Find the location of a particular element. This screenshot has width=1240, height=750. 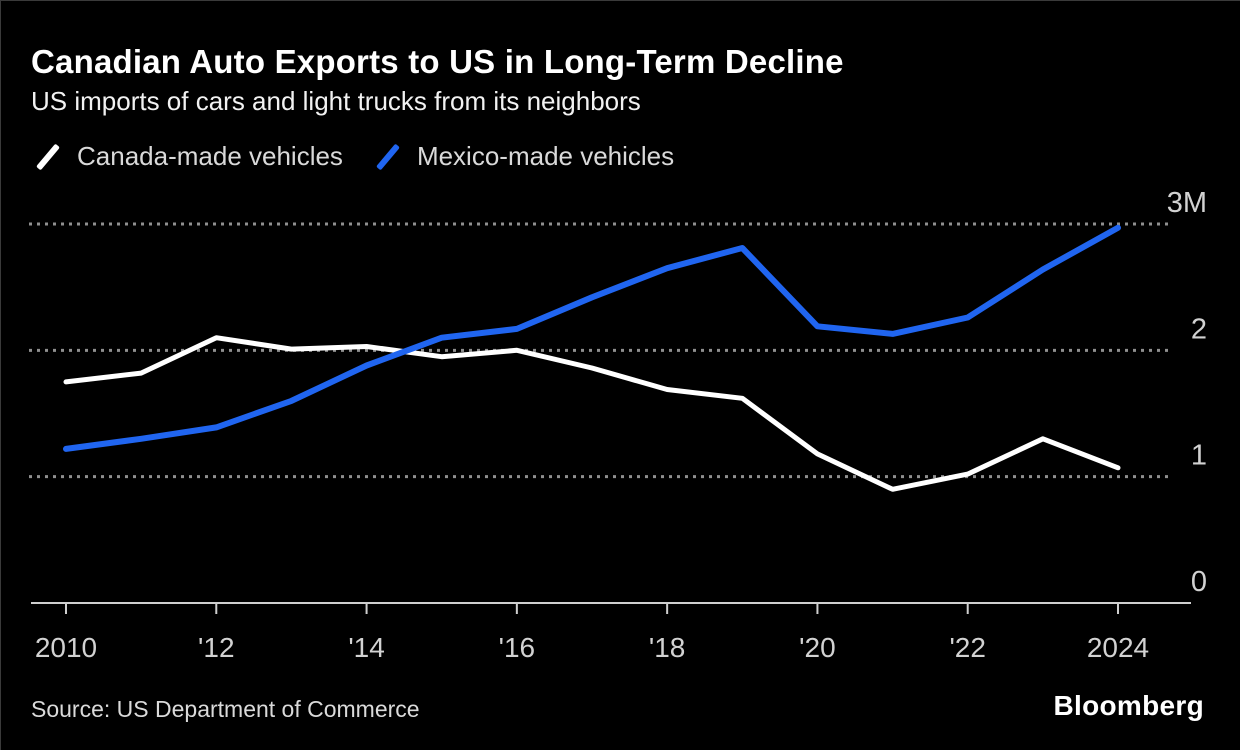

legend-item-label: Mexico-made vehicles is located at coordinates (545, 156).